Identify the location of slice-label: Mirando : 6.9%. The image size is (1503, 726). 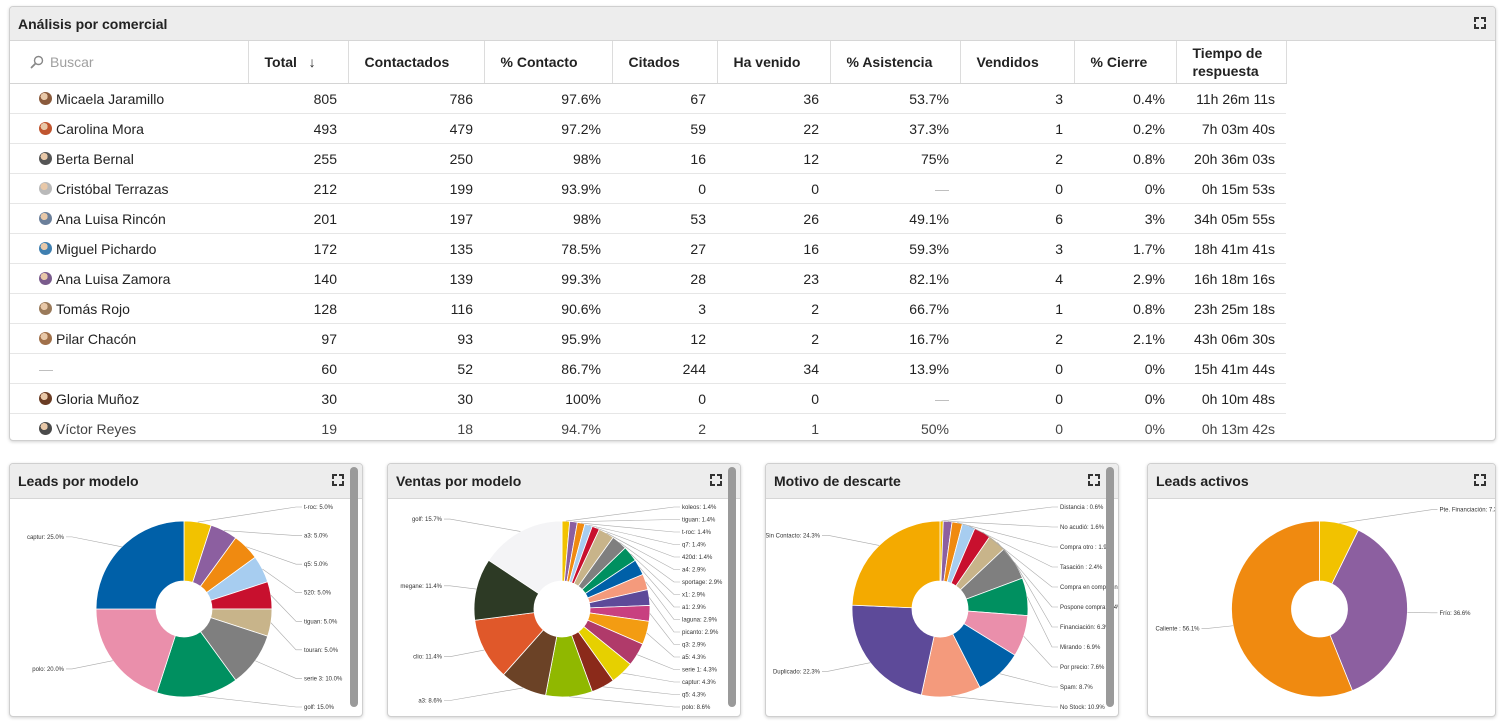
(1080, 648).